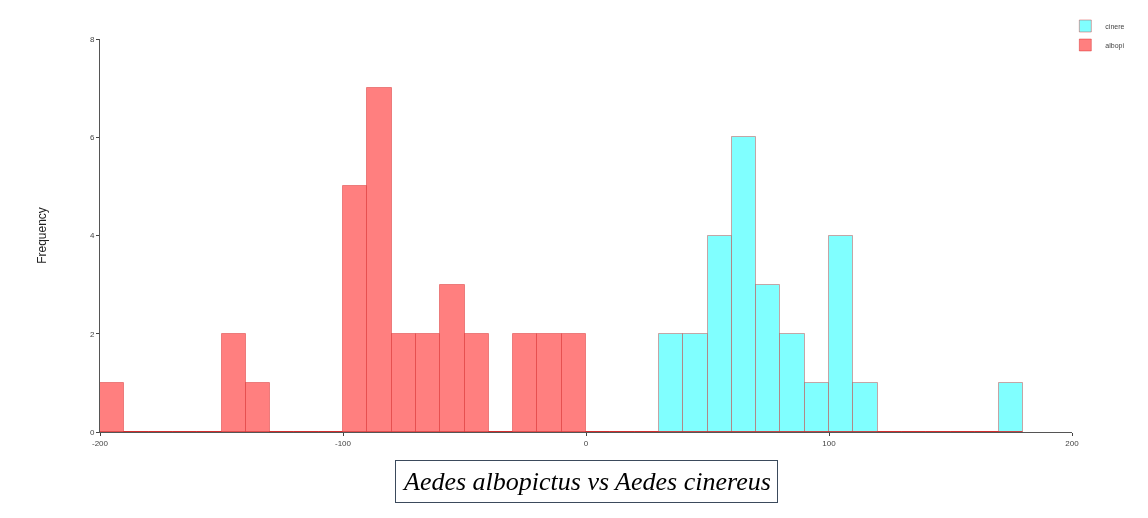 This screenshot has height=518, width=1148. Describe the element at coordinates (92, 138) in the screenshot. I see `y-tick-label: 6` at that location.